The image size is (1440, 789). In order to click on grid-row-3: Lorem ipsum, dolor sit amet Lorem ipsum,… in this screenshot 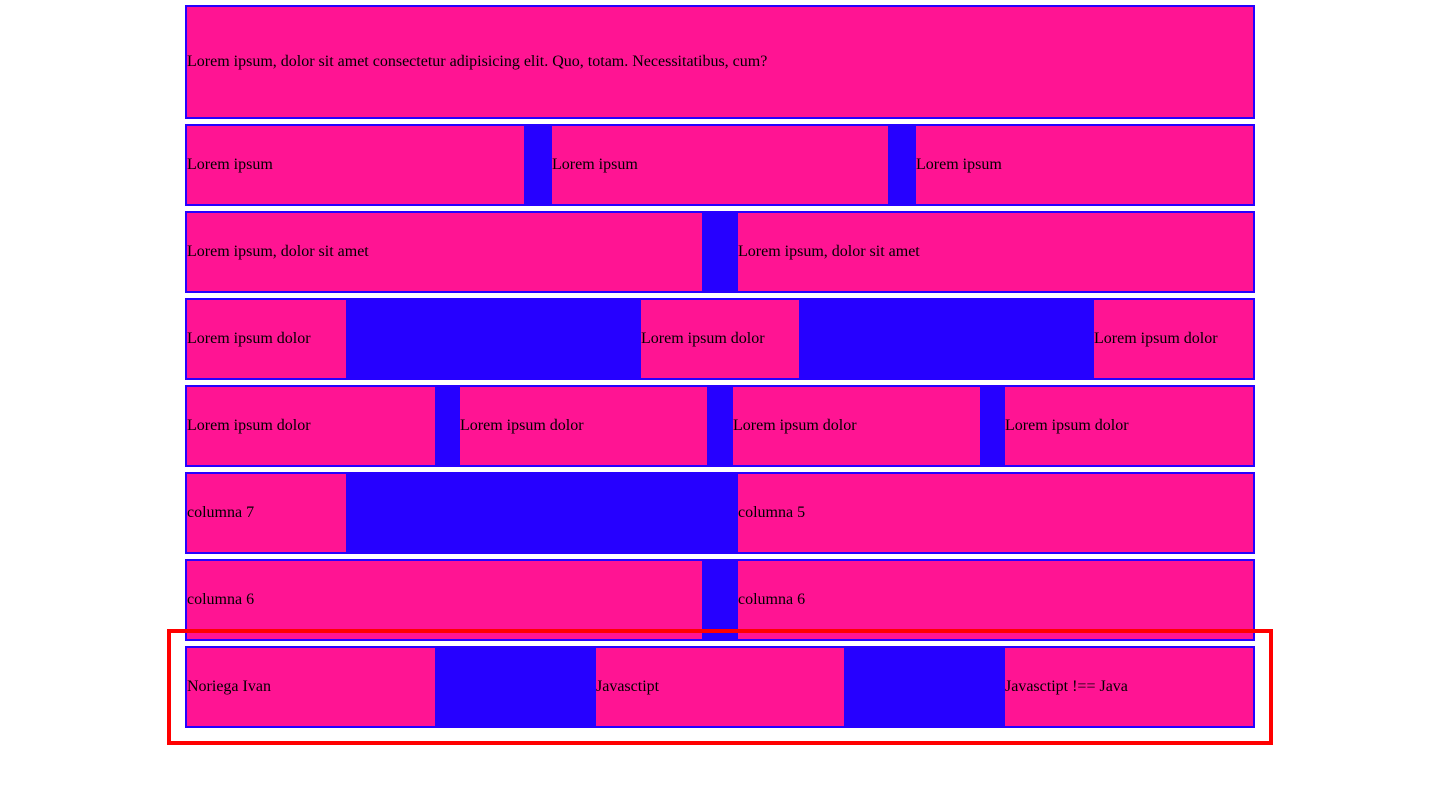, I will do `click(720, 252)`.